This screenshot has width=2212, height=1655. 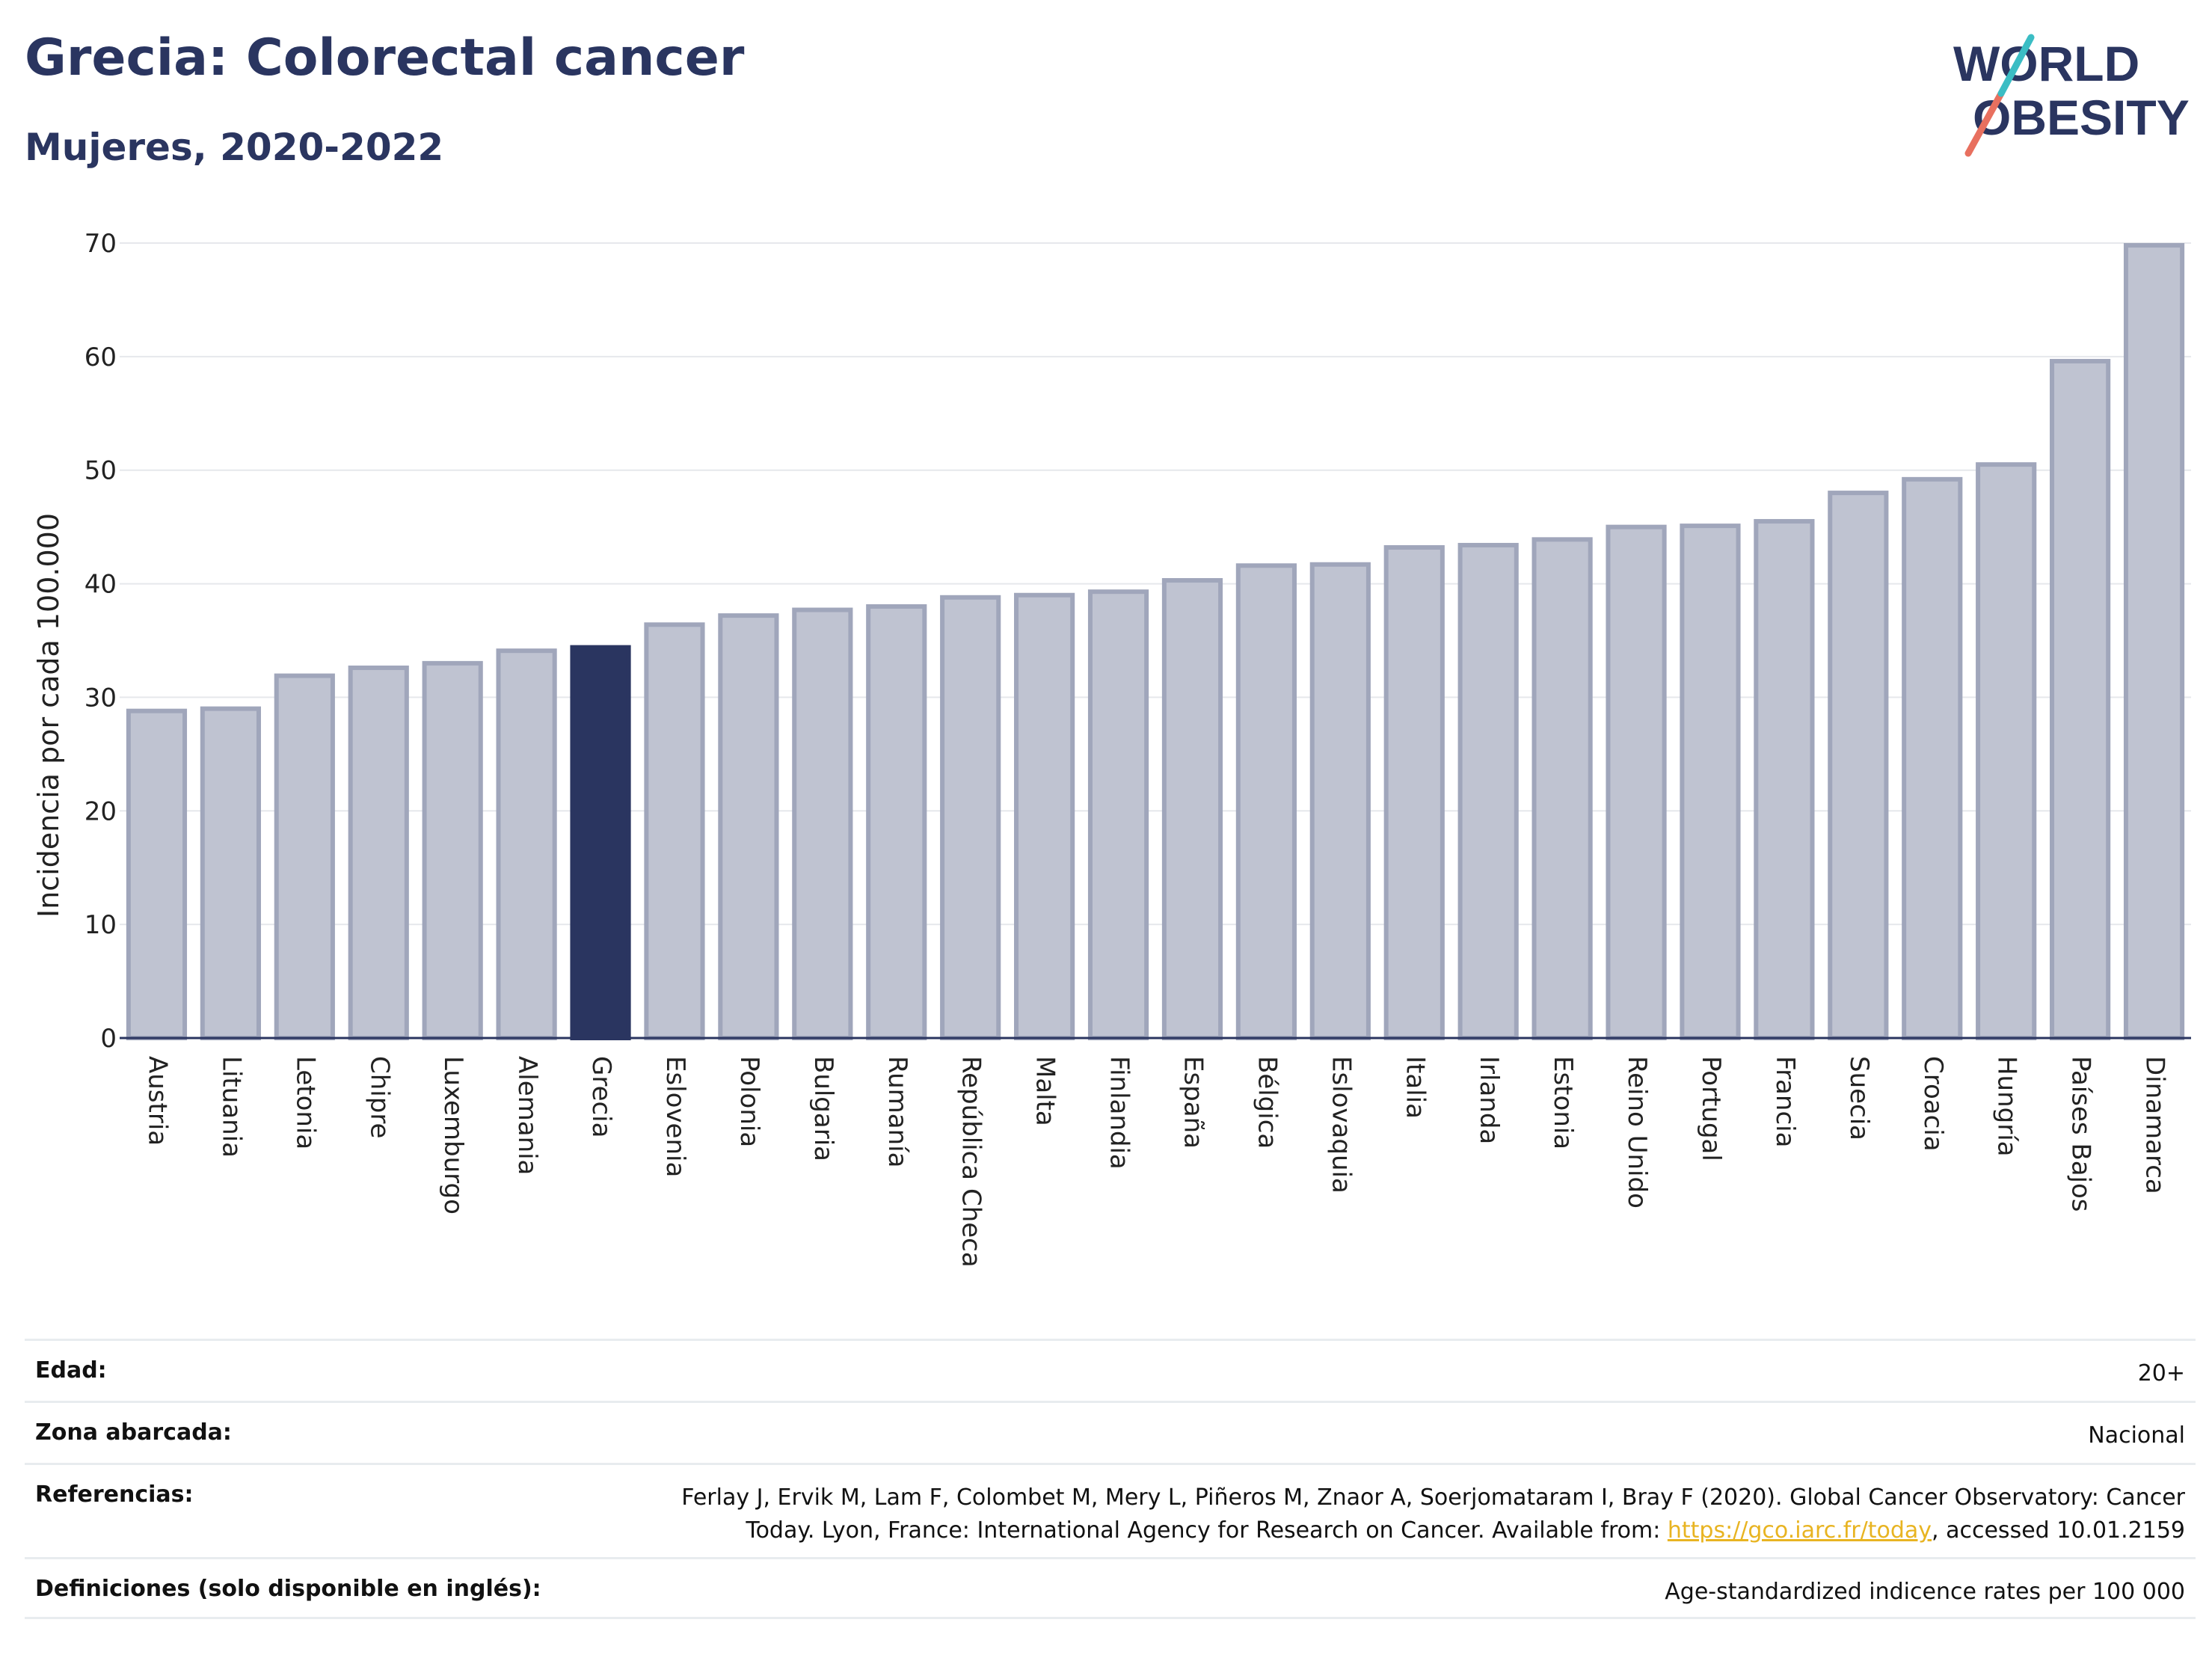 What do you see at coordinates (48, 715) in the screenshot?
I see `y-axis-label: Incidencia por cada 100.000` at bounding box center [48, 715].